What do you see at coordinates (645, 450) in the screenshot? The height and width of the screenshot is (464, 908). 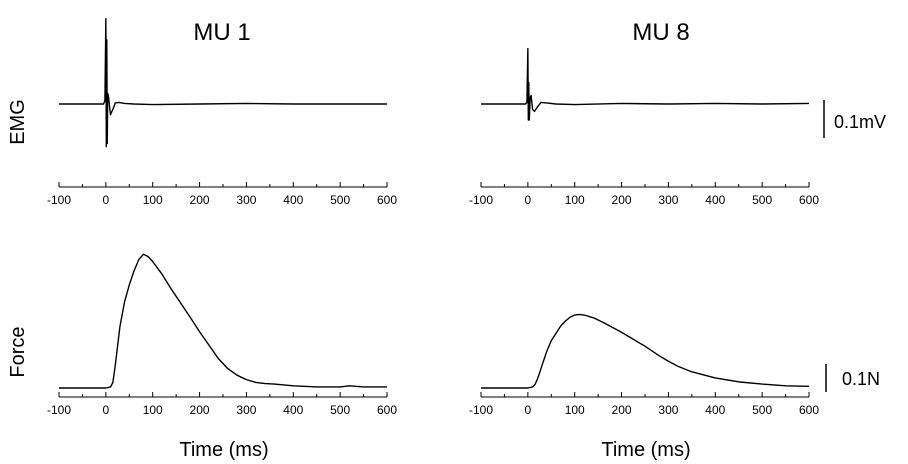 I see `x-axis-label-mu8: Time (ms)` at bounding box center [645, 450].